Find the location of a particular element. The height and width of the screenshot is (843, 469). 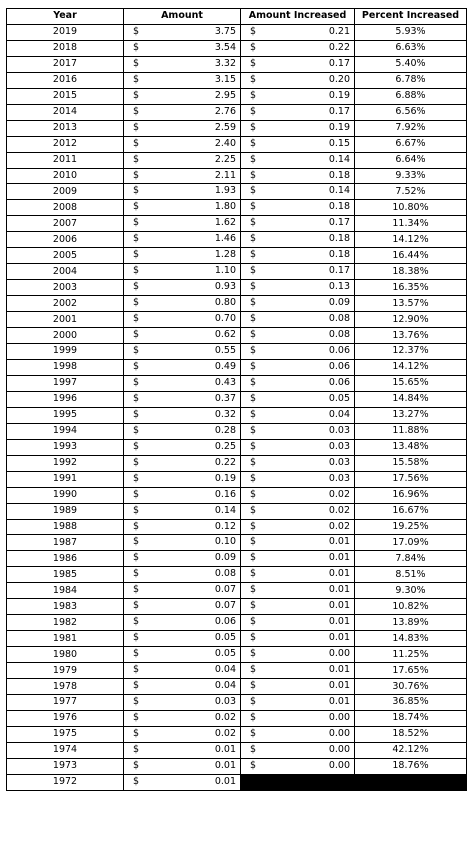

percent-increased-cell: 14.12% is located at coordinates (410, 367).